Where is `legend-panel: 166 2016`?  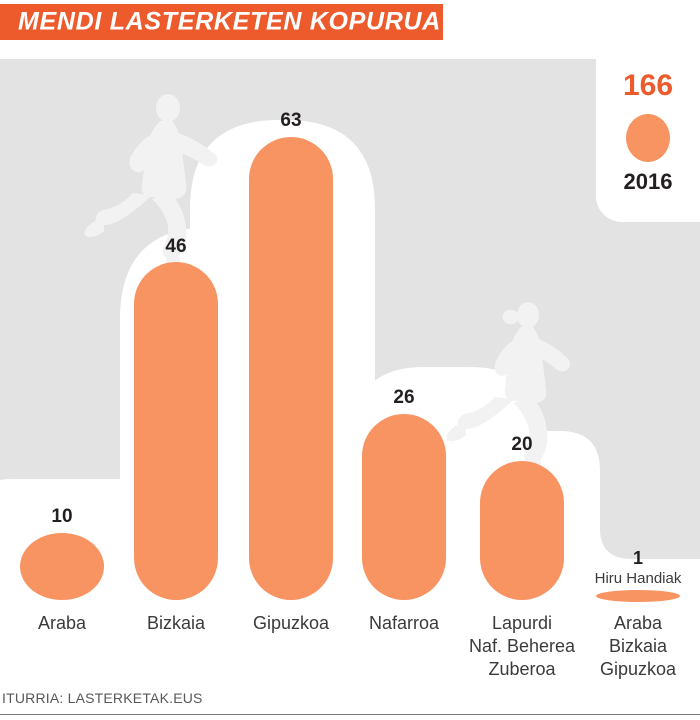 legend-panel: 166 2016 is located at coordinates (648, 140).